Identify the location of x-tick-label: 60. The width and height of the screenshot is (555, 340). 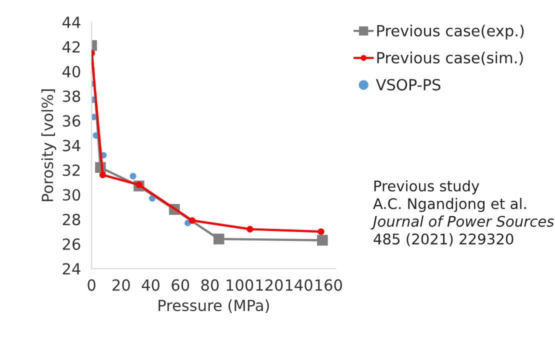
(181, 285).